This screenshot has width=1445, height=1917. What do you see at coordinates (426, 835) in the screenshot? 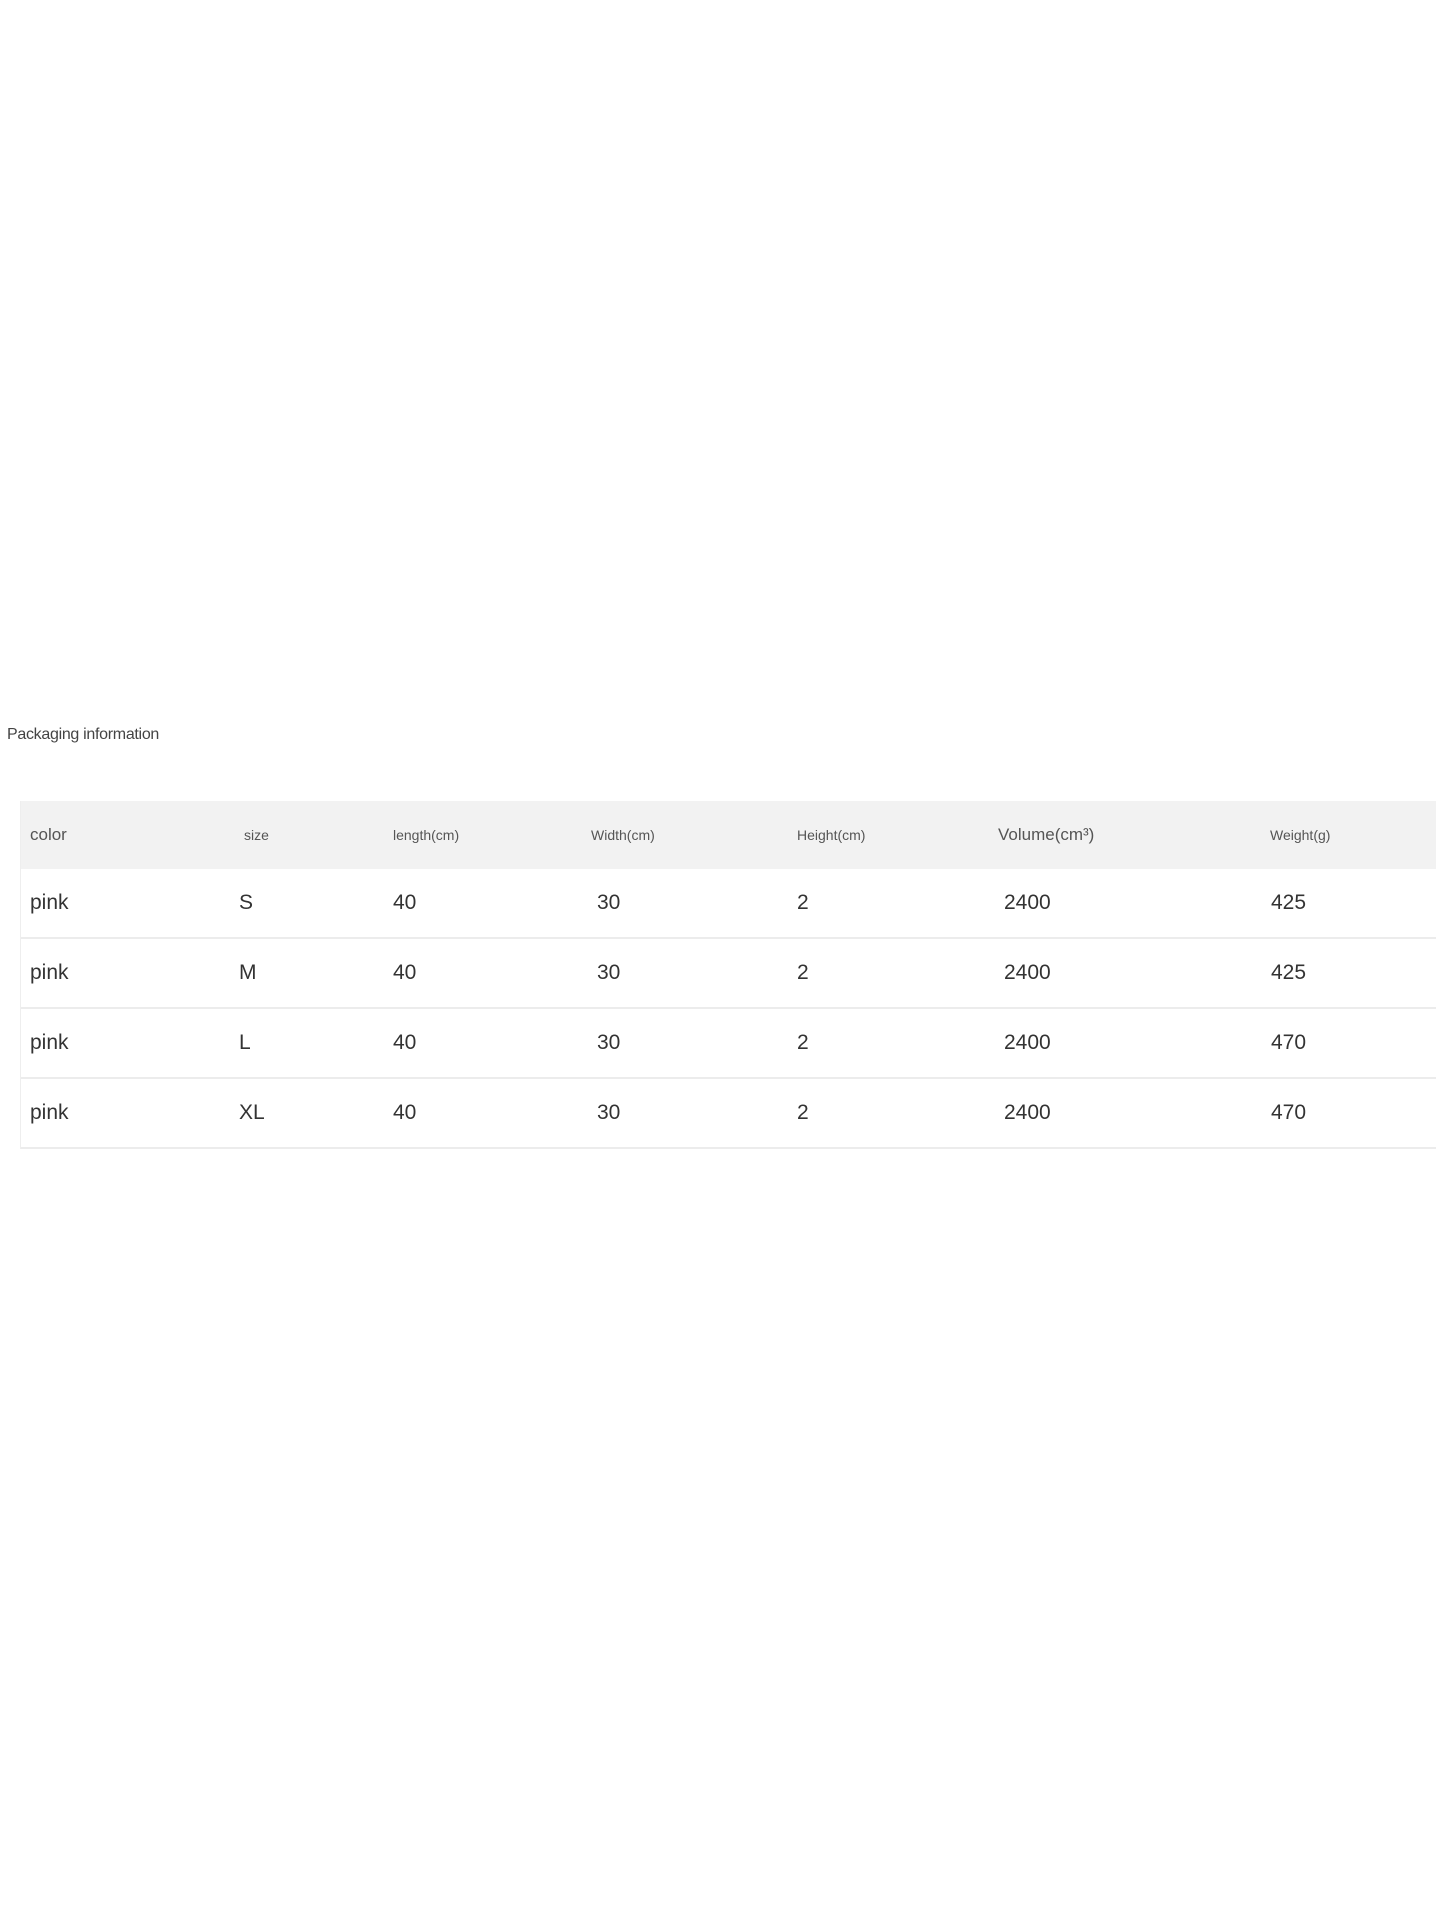
I see `header-length: length(cm)` at bounding box center [426, 835].